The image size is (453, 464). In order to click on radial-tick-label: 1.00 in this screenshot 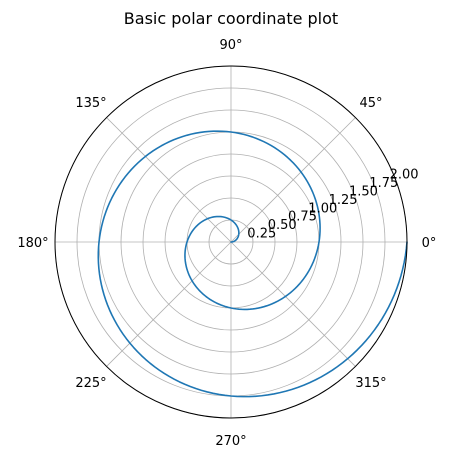, I will do `click(322, 208)`.